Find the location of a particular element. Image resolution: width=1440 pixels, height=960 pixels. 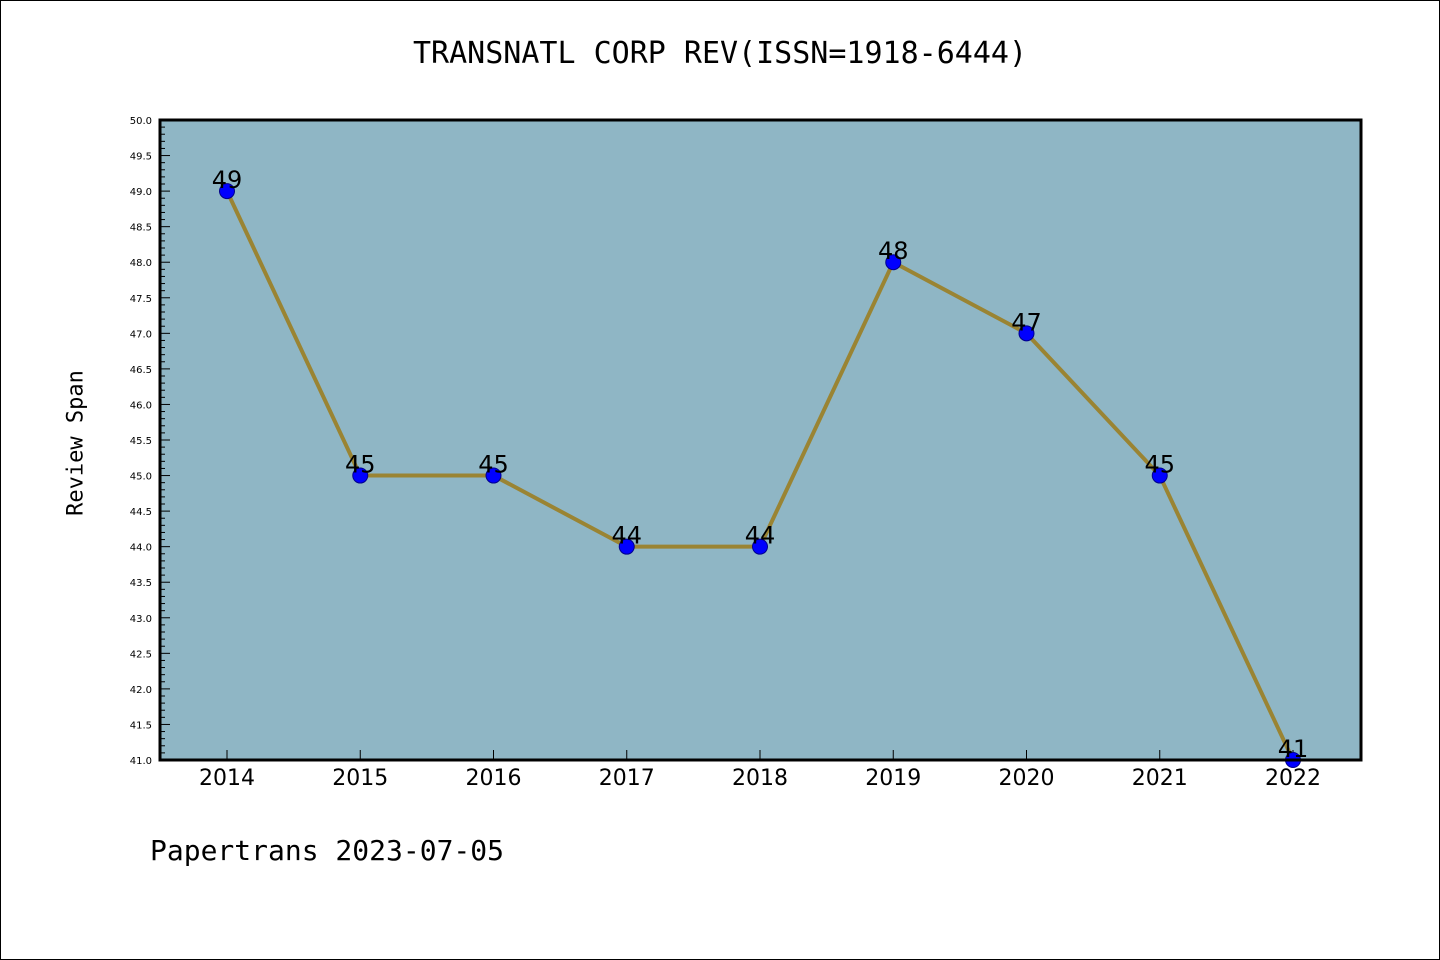

y-tick-label: 48.5 is located at coordinates (141, 228).